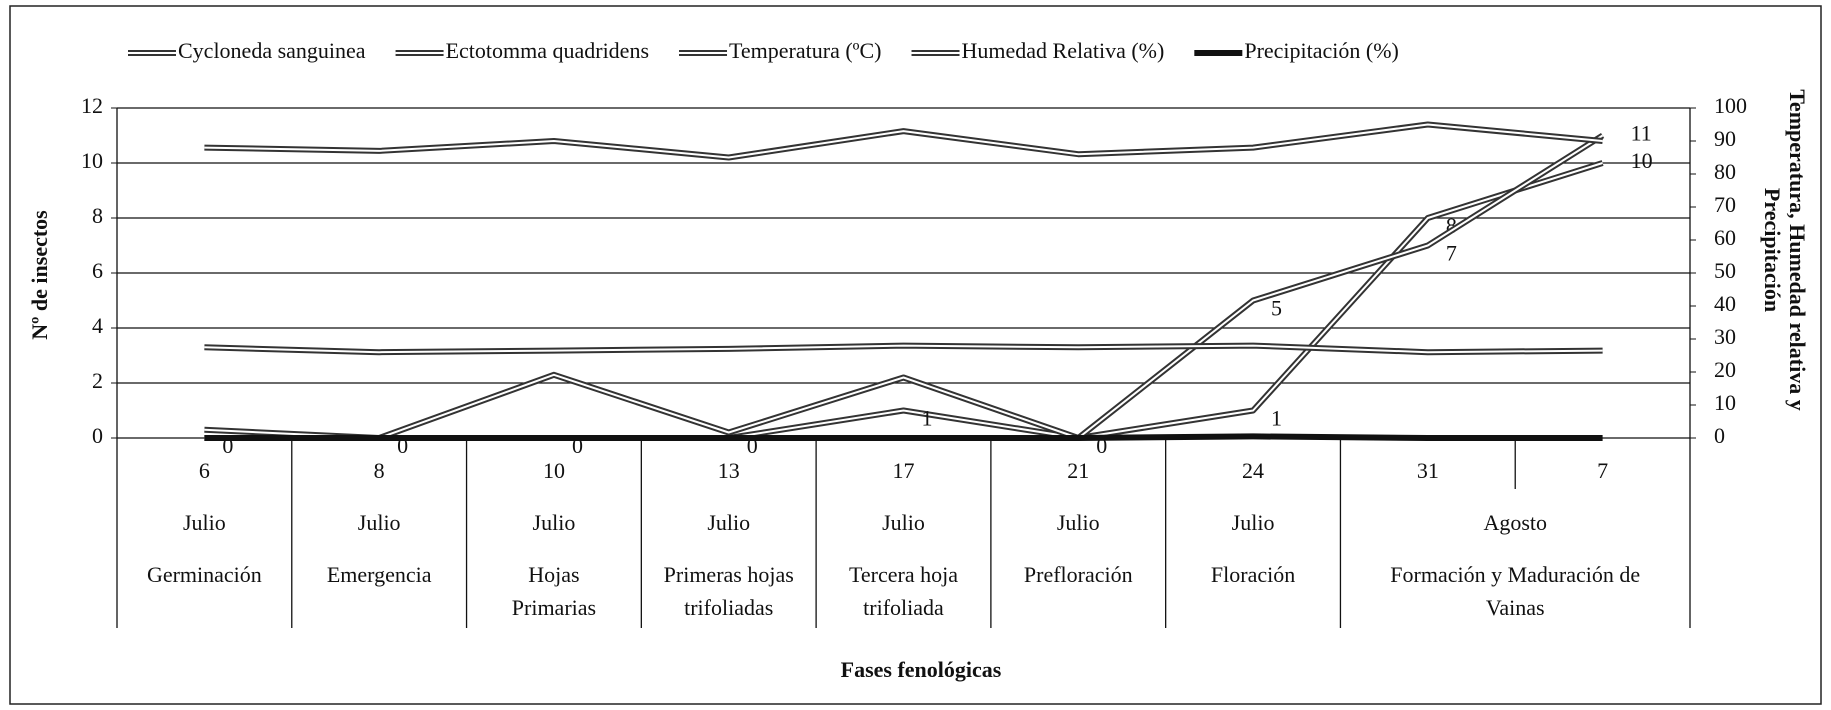 The image size is (1831, 710). What do you see at coordinates (1078, 470) in the screenshot?
I see `x-tick-label: 21` at bounding box center [1078, 470].